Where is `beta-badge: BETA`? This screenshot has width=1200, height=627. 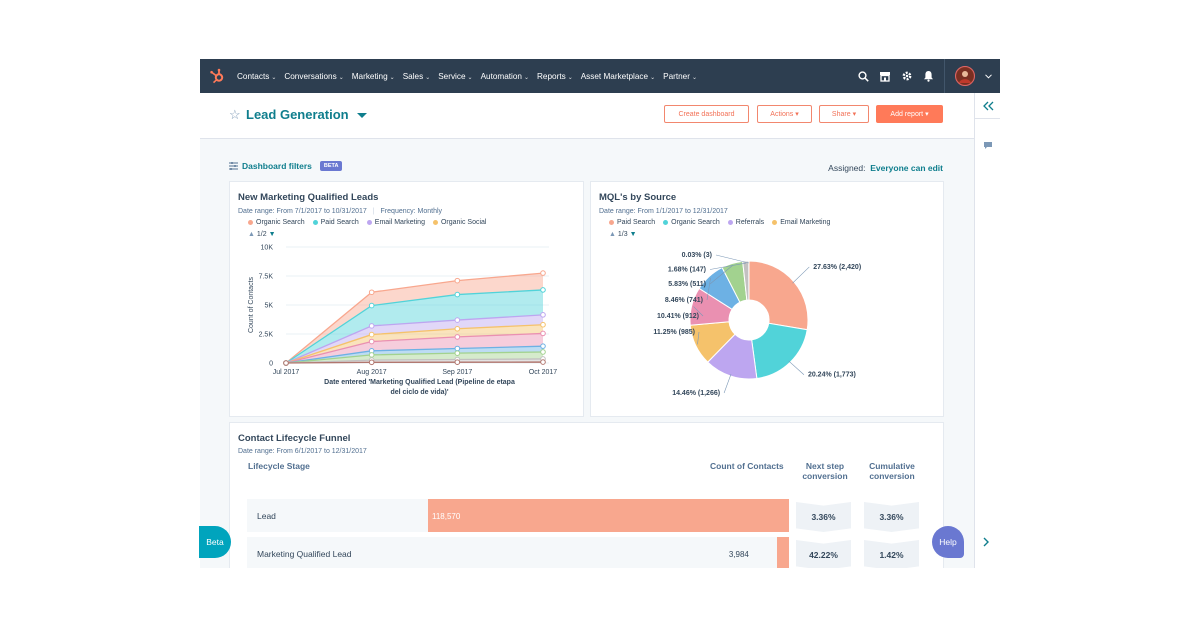 beta-badge: BETA is located at coordinates (331, 166).